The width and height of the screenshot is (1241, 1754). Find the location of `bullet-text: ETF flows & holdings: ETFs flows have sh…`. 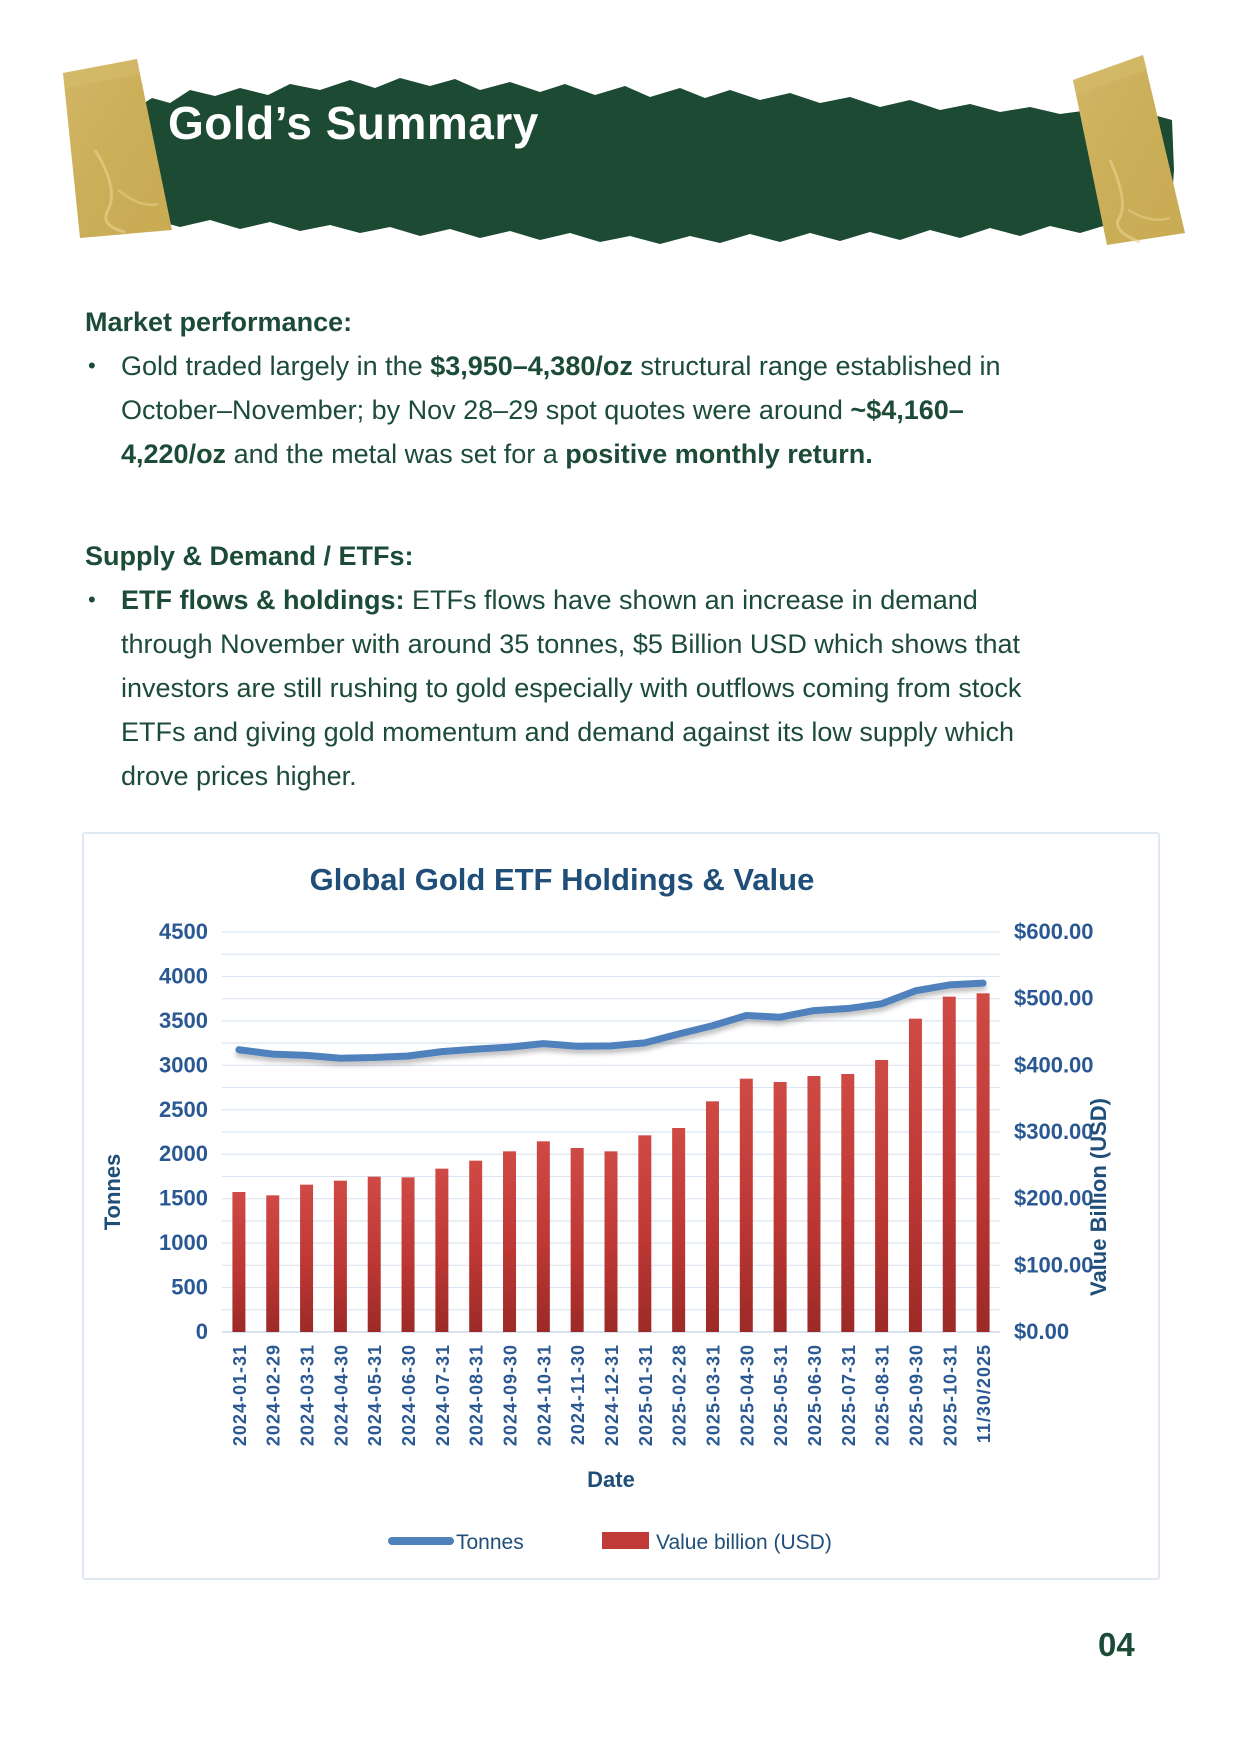

bullet-text: ETF flows & holdings: ETFs flows have sh… is located at coordinates (591, 688).